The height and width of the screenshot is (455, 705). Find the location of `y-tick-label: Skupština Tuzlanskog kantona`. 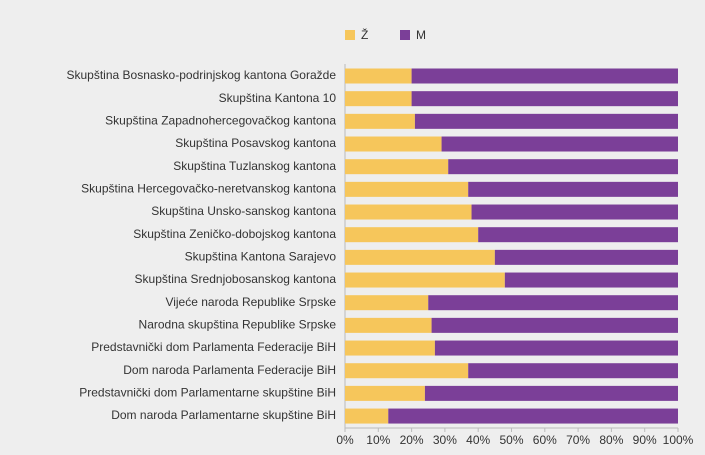

y-tick-label: Skupština Tuzlanskog kantona is located at coordinates (254, 166).